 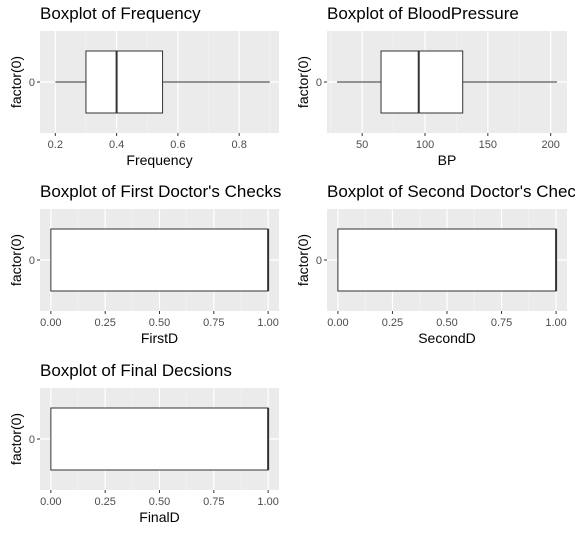 What do you see at coordinates (120, 13) in the screenshot?
I see `chart-title: Boxplot of Frequency` at bounding box center [120, 13].